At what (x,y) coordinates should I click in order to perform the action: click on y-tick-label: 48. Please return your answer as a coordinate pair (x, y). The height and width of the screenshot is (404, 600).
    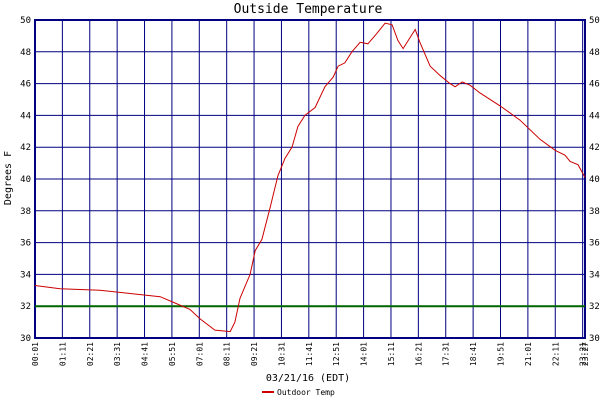
    Looking at the image, I should click on (25, 53).